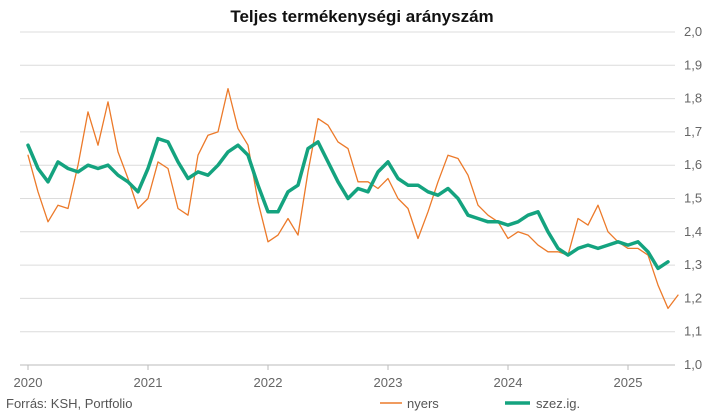 This screenshot has height=415, width=718. Describe the element at coordinates (693, 131) in the screenshot. I see `y-tick-label: 1,7` at that location.